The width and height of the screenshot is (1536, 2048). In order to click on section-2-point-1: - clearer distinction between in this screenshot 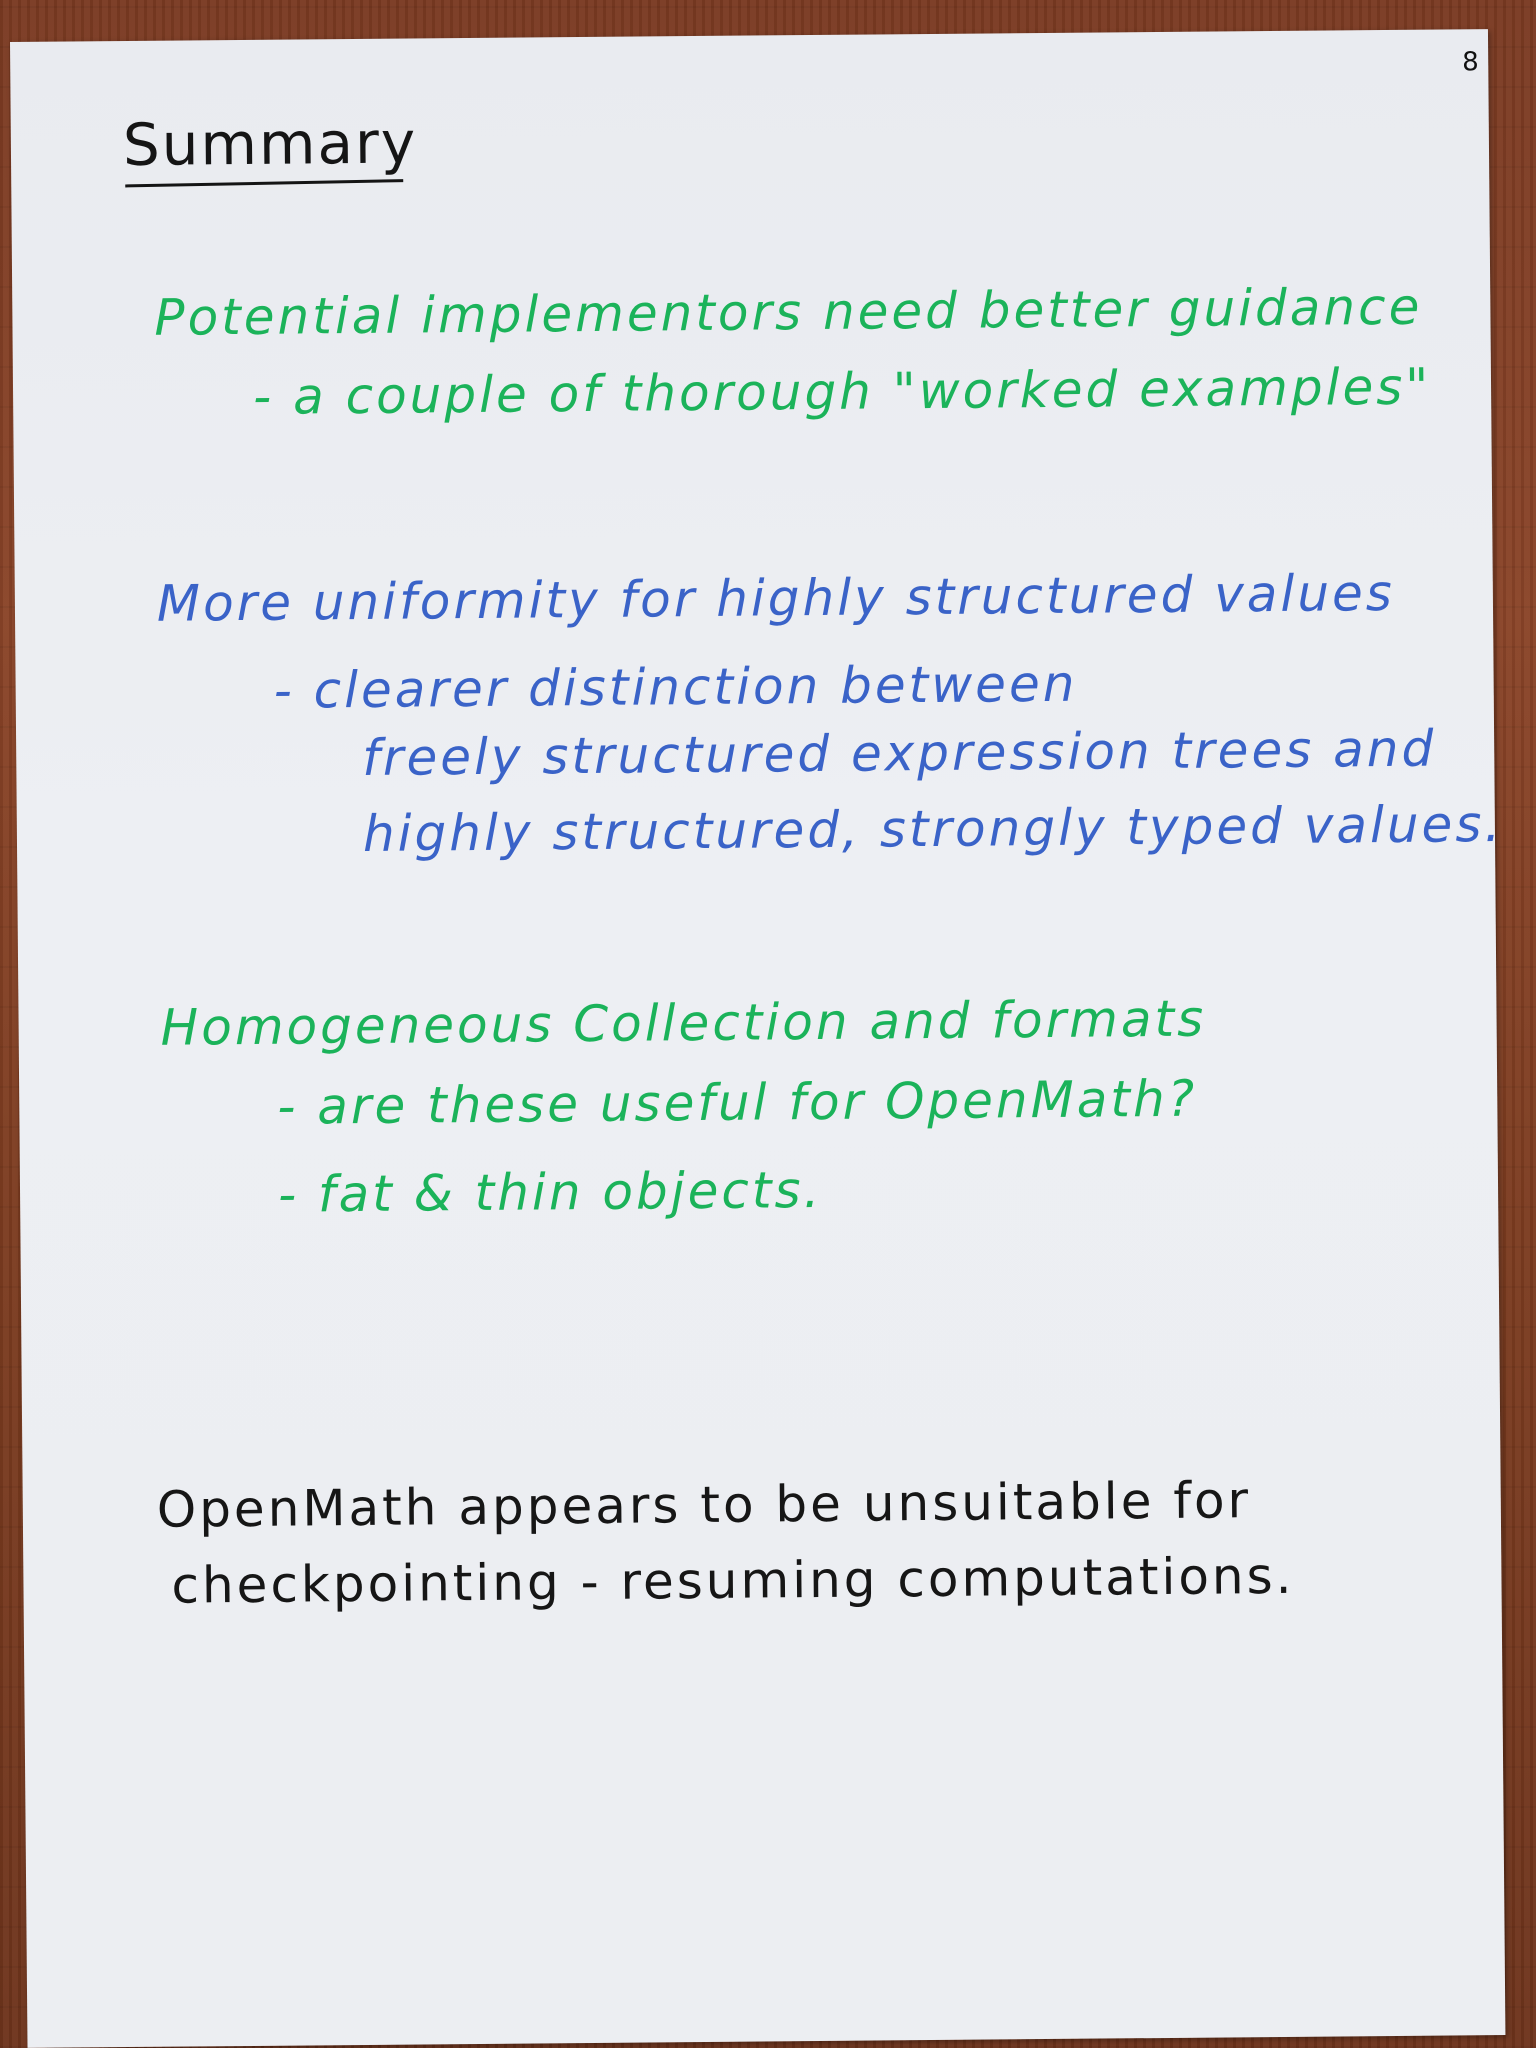, I will do `click(675, 687)`.